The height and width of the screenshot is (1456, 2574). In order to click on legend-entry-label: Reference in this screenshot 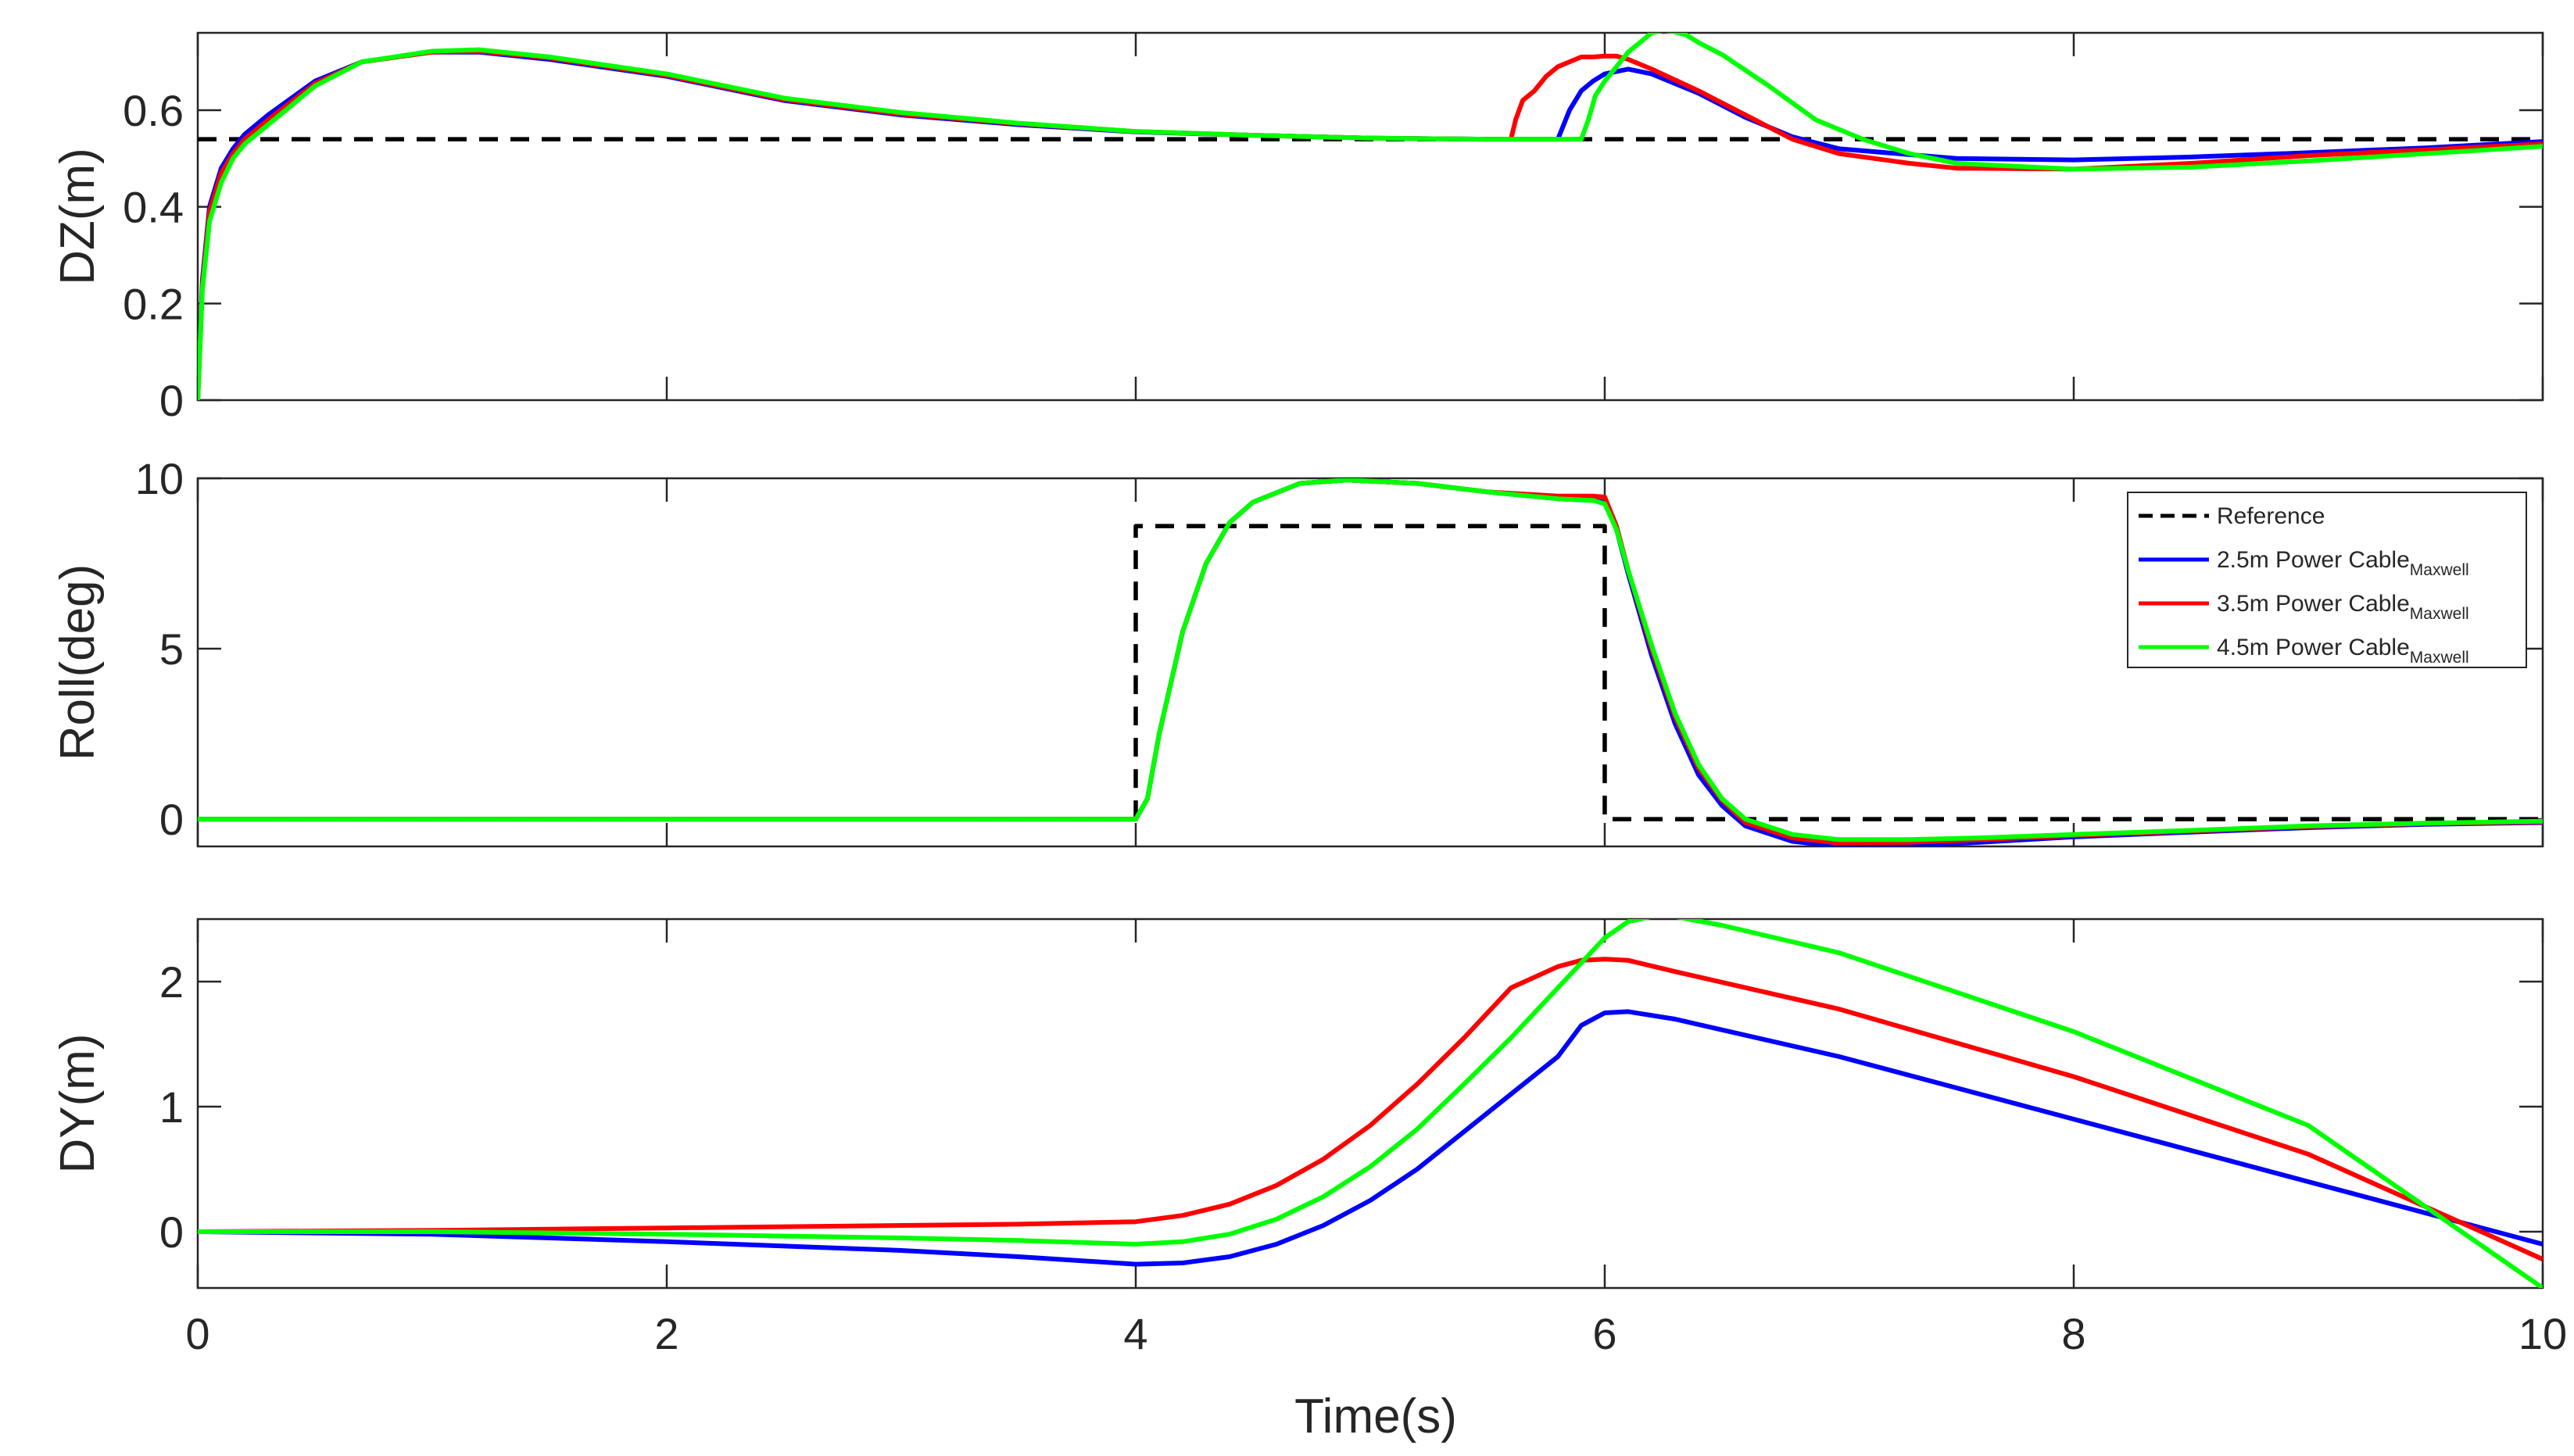, I will do `click(2271, 516)`.